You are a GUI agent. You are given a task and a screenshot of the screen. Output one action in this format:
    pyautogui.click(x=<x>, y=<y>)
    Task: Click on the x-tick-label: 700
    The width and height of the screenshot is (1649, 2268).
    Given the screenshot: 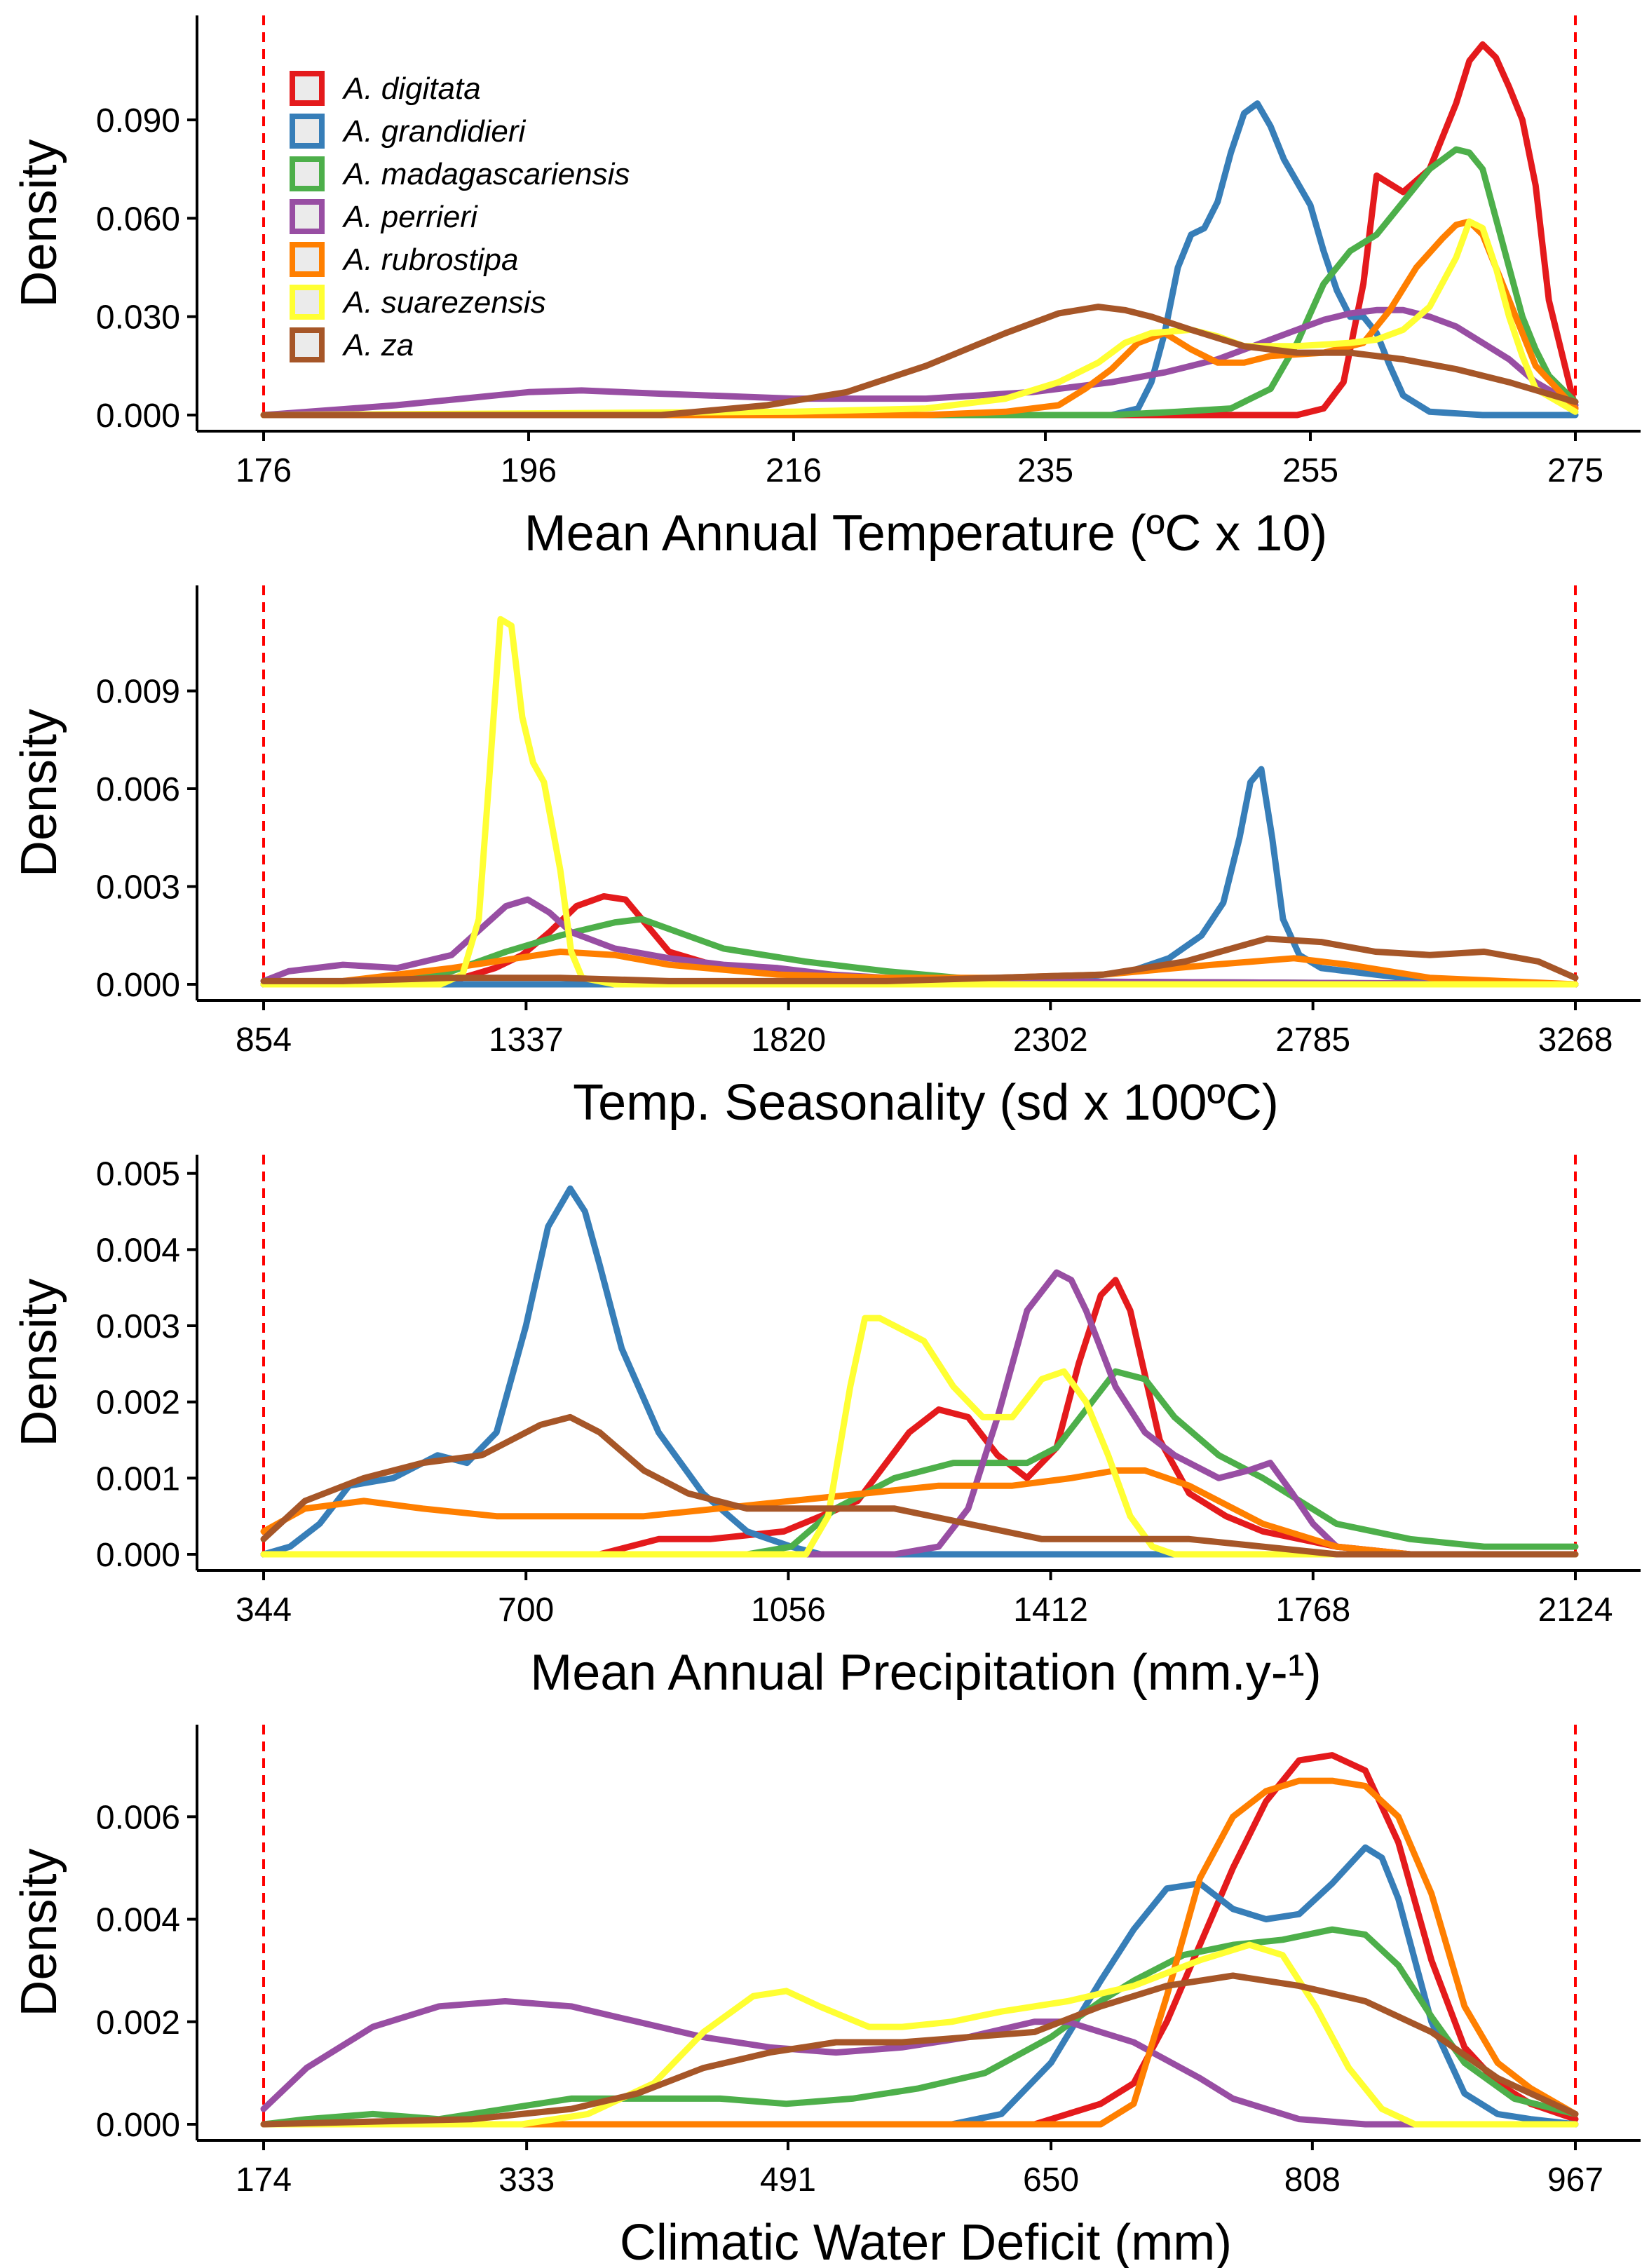 What is the action you would take?
    pyautogui.click(x=526, y=1610)
    